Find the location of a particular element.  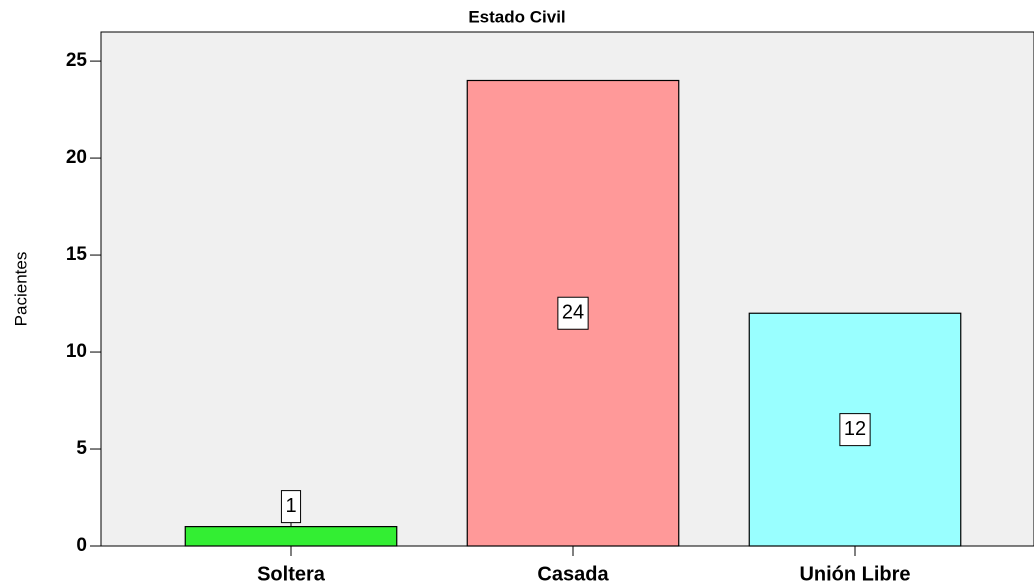

value-label: 24 is located at coordinates (573, 313).